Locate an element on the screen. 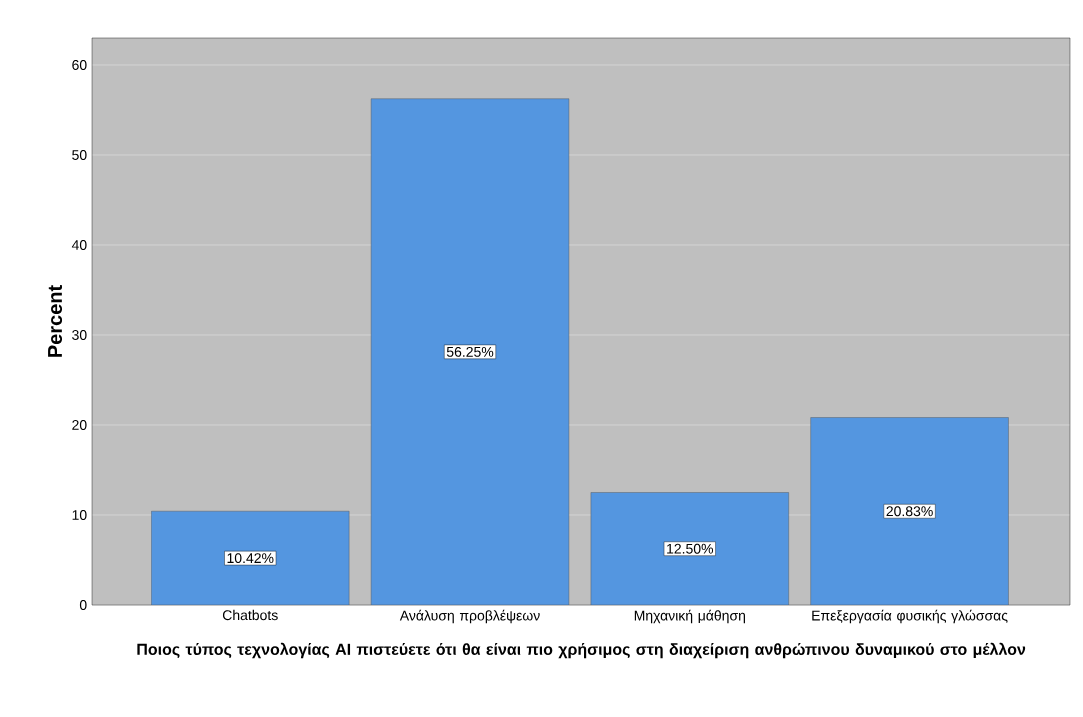 The width and height of the screenshot is (1083, 717). data-label: 56.25% is located at coordinates (470, 351).